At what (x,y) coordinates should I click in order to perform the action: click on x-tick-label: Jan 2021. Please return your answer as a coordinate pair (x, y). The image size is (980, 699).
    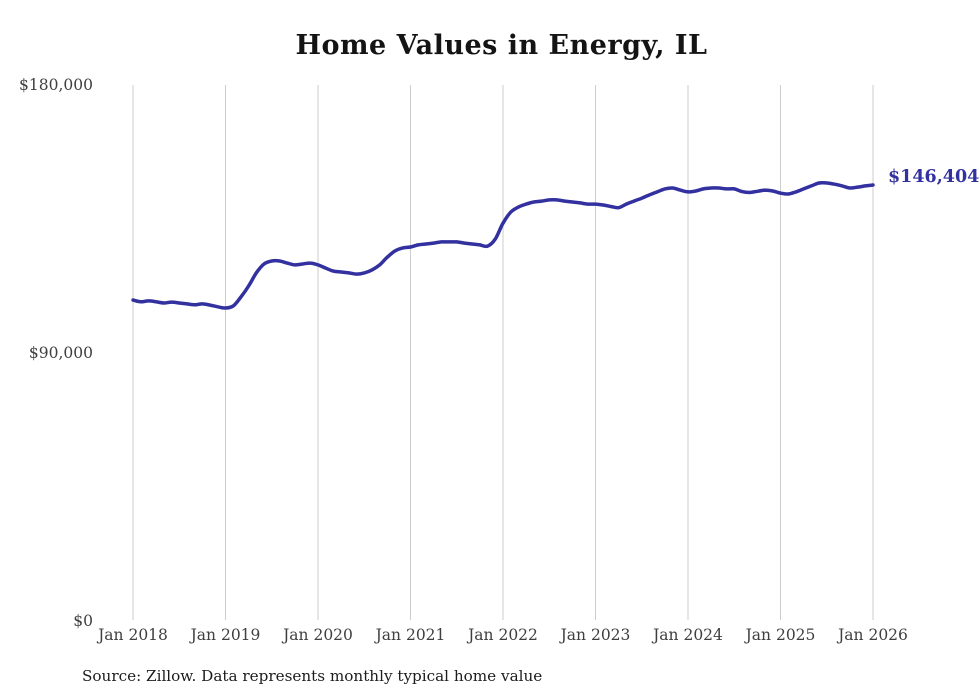
    Looking at the image, I should click on (410, 635).